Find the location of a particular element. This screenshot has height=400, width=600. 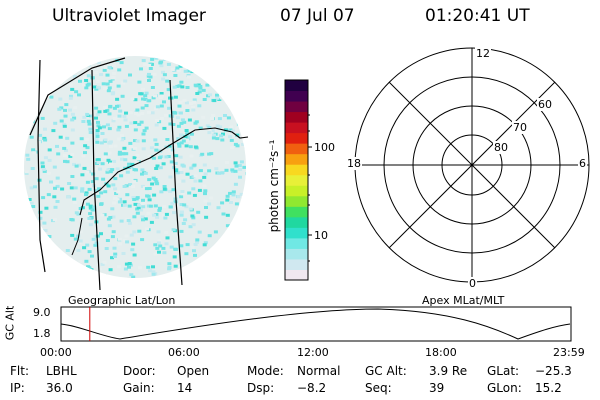

info-value: 15.2 is located at coordinates (548, 388).